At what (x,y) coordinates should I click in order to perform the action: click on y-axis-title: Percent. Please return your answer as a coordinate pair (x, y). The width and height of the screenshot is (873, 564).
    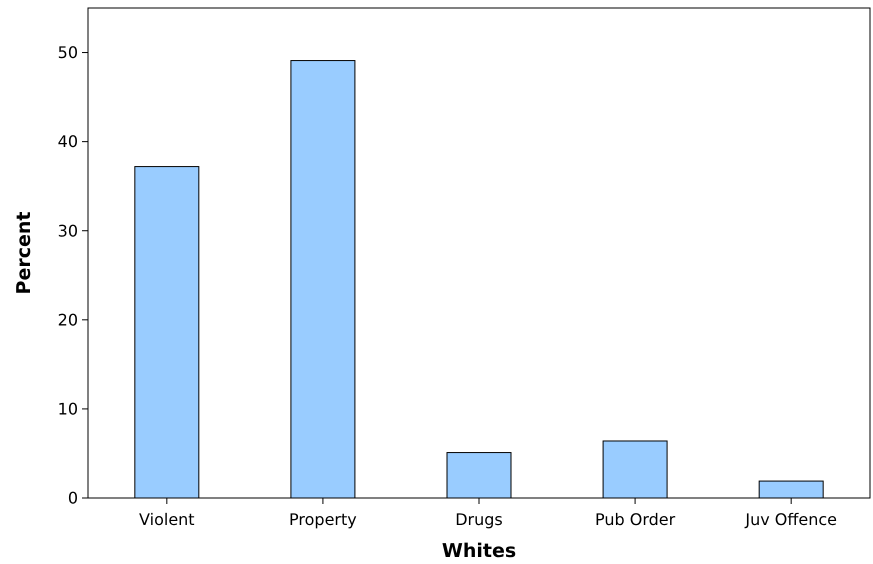
    Looking at the image, I should click on (24, 253).